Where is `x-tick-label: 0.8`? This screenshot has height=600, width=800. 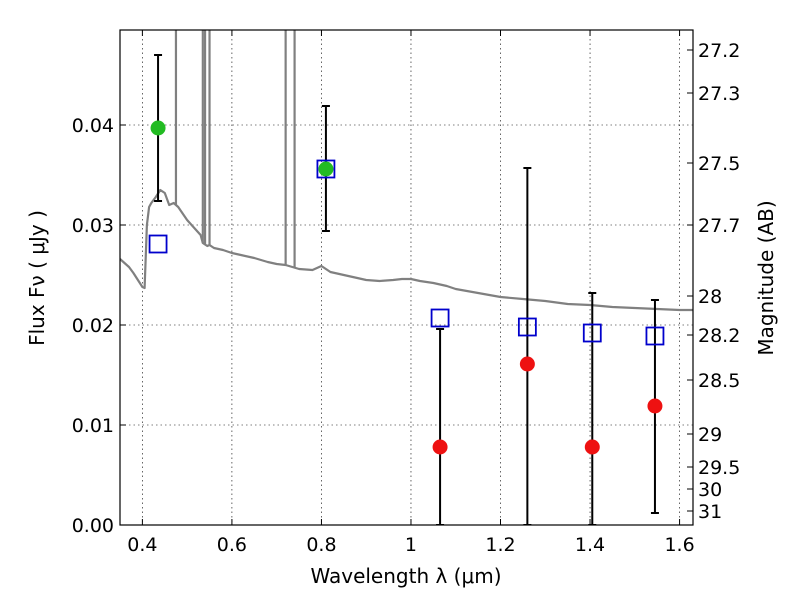 x-tick-label: 0.8 is located at coordinates (321, 545).